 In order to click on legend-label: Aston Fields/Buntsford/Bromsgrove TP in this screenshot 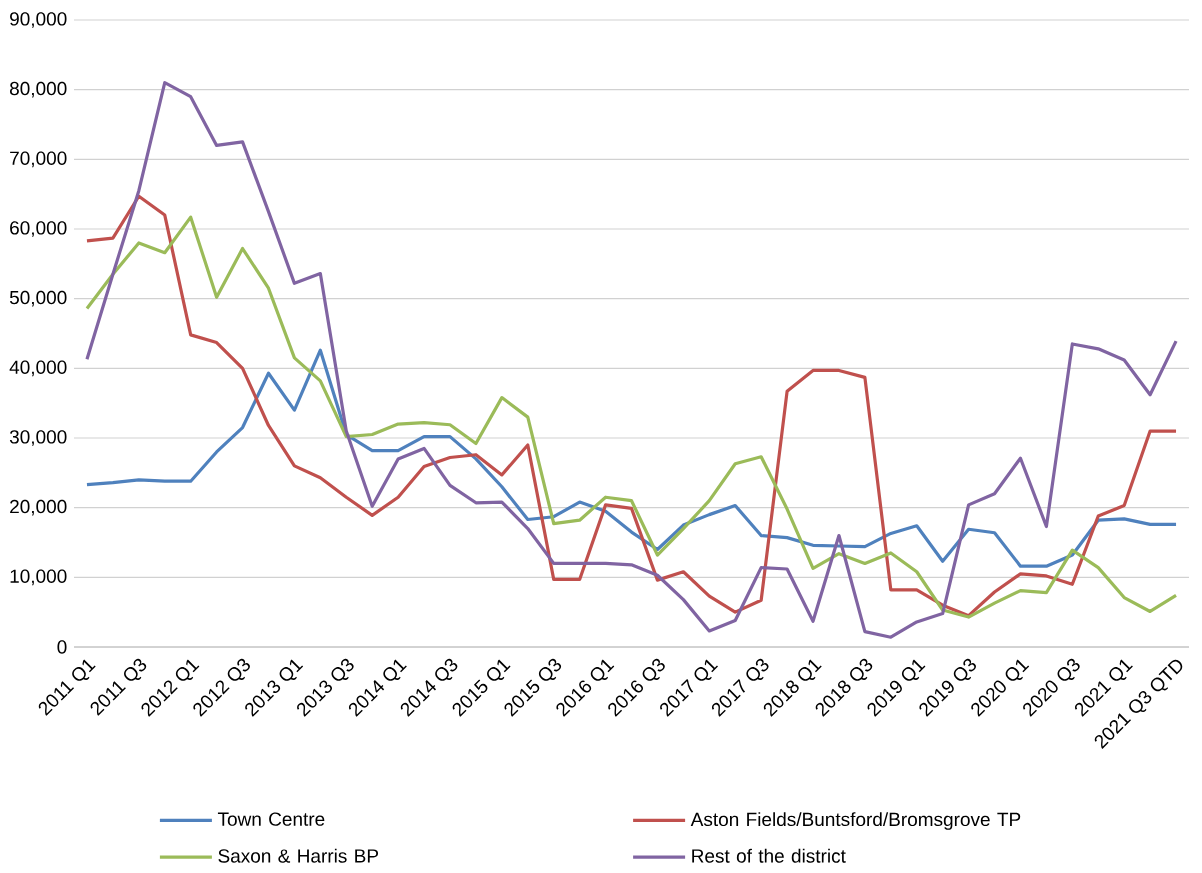, I will do `click(855, 821)`.